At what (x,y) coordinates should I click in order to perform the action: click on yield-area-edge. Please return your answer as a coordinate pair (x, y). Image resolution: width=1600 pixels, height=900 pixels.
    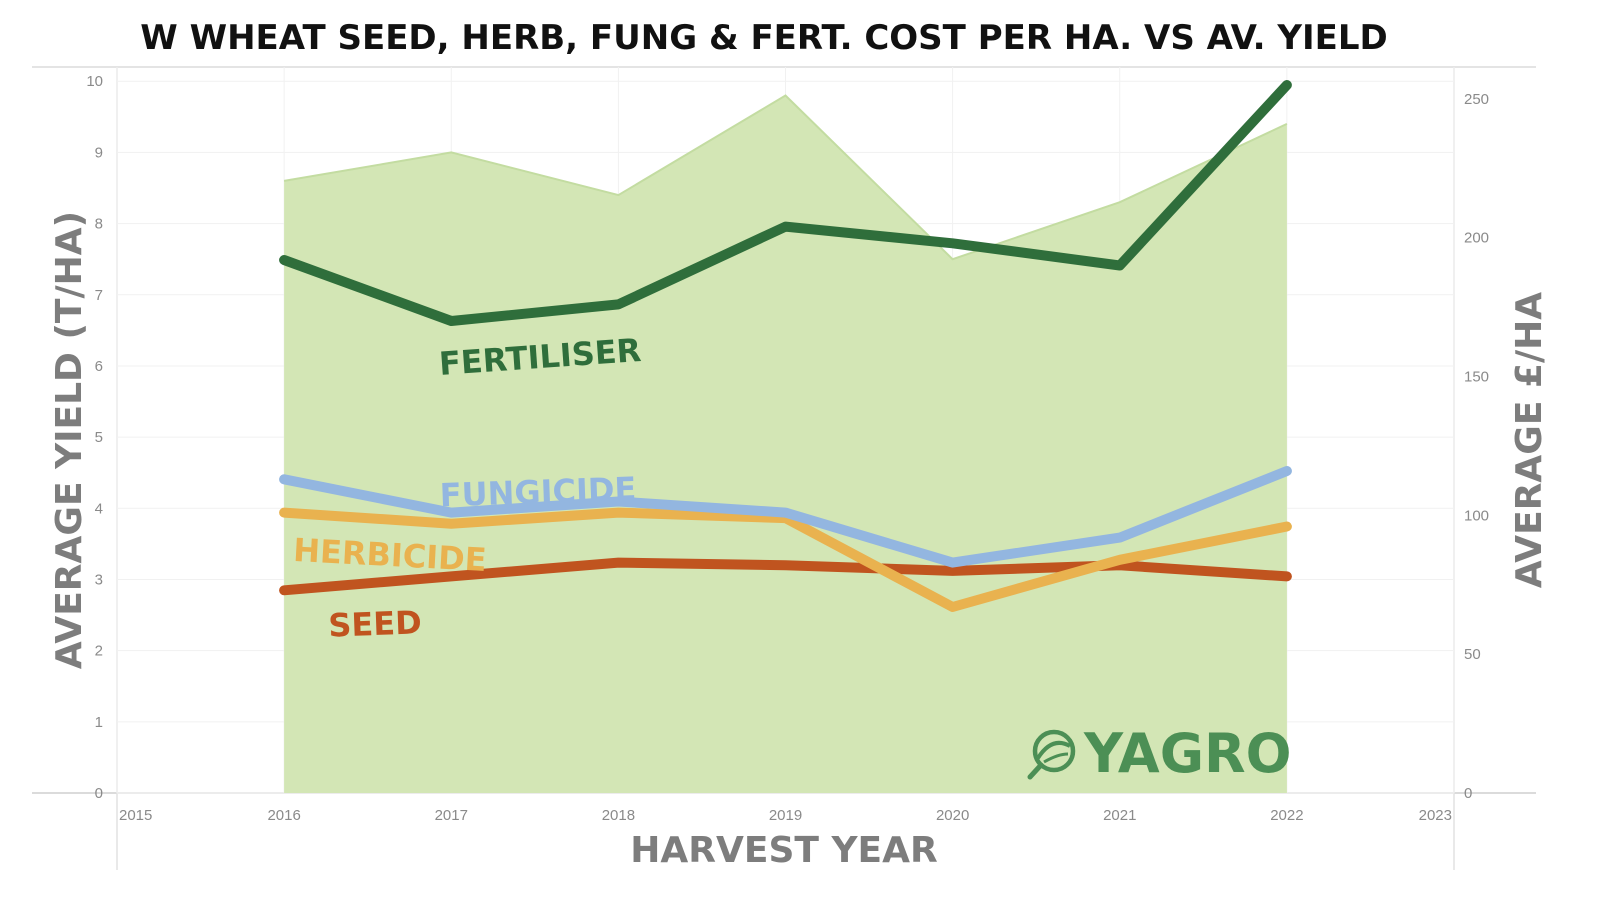
    Looking at the image, I should click on (785, 177).